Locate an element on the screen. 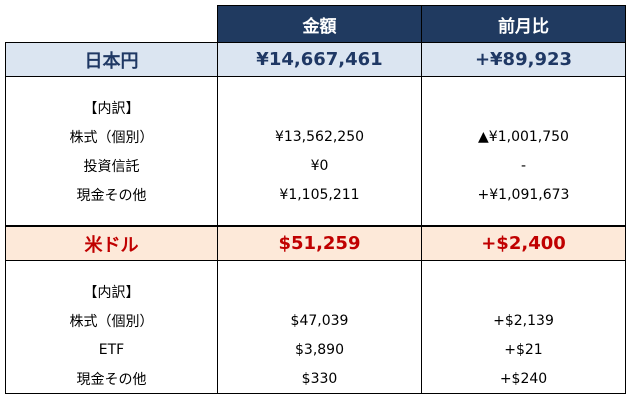  row-amount: ¥13,562,250 is located at coordinates (319, 136).